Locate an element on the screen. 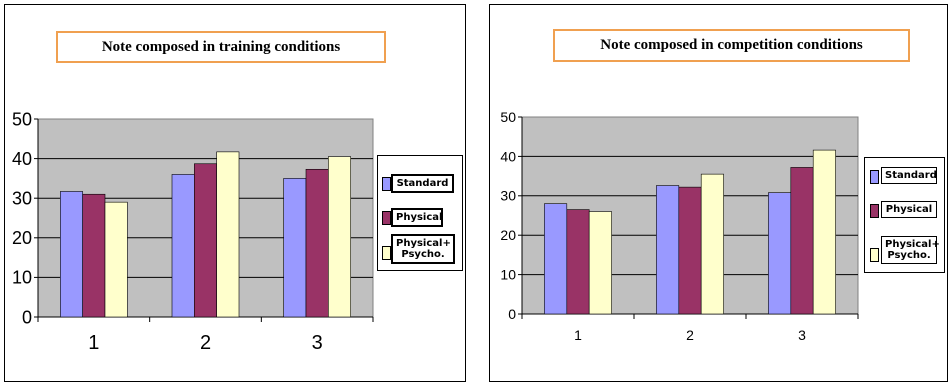  chart-title: Note composed in training conditions is located at coordinates (221, 47).